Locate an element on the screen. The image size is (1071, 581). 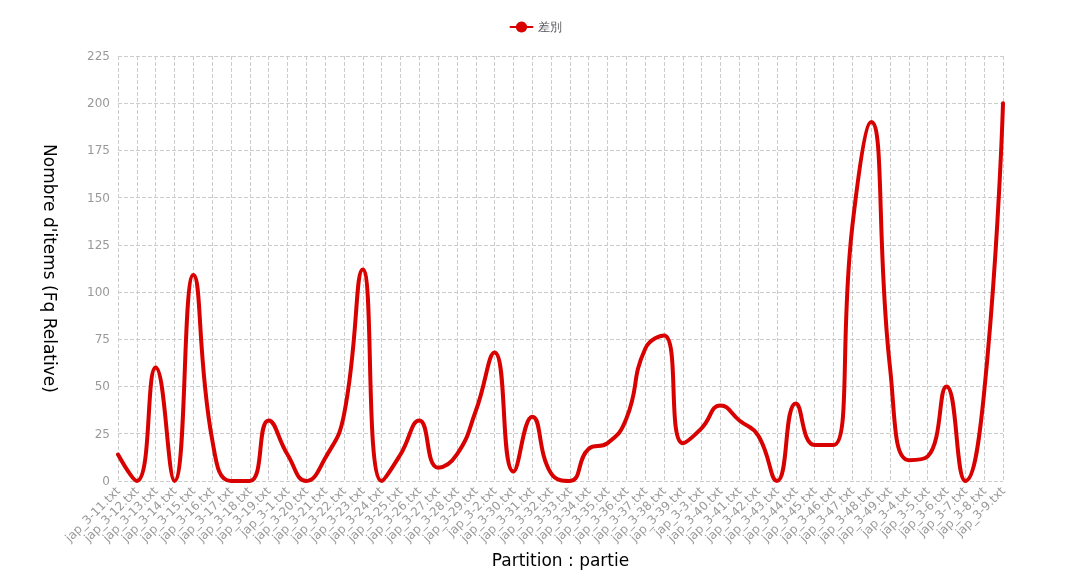
y-tick-label: 75 is located at coordinates (102, 339).